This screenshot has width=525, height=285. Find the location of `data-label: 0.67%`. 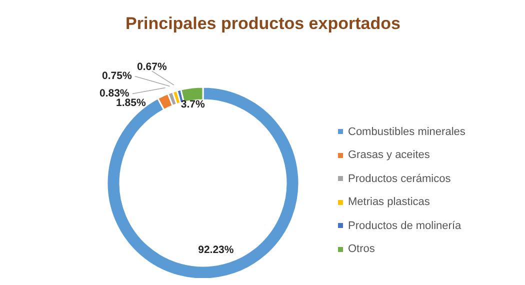

data-label: 0.67% is located at coordinates (152, 67).